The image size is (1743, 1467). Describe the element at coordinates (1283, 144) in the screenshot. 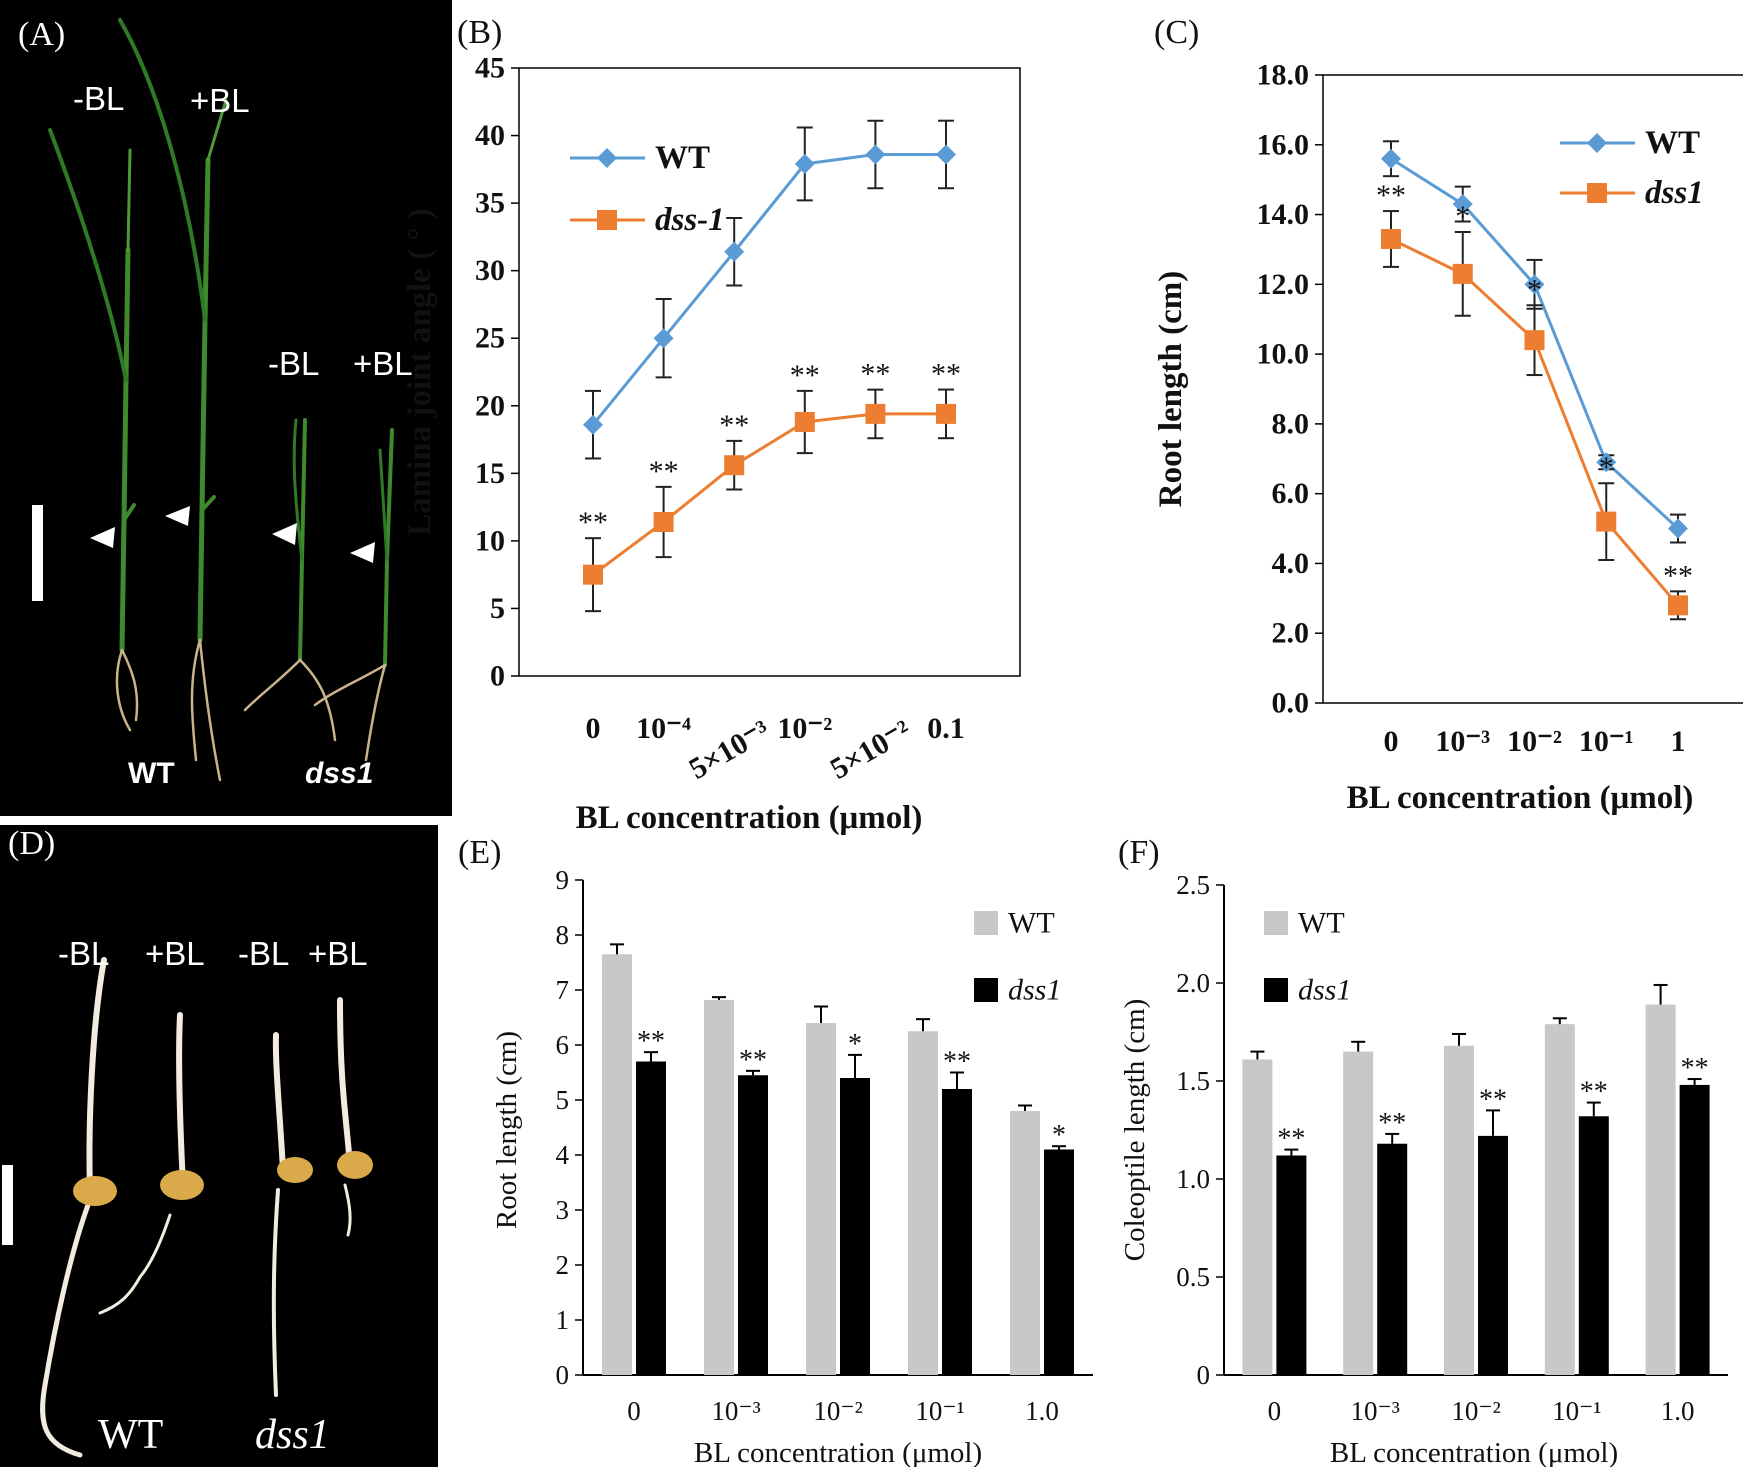

I see `y-tick-label: 16.0` at that location.